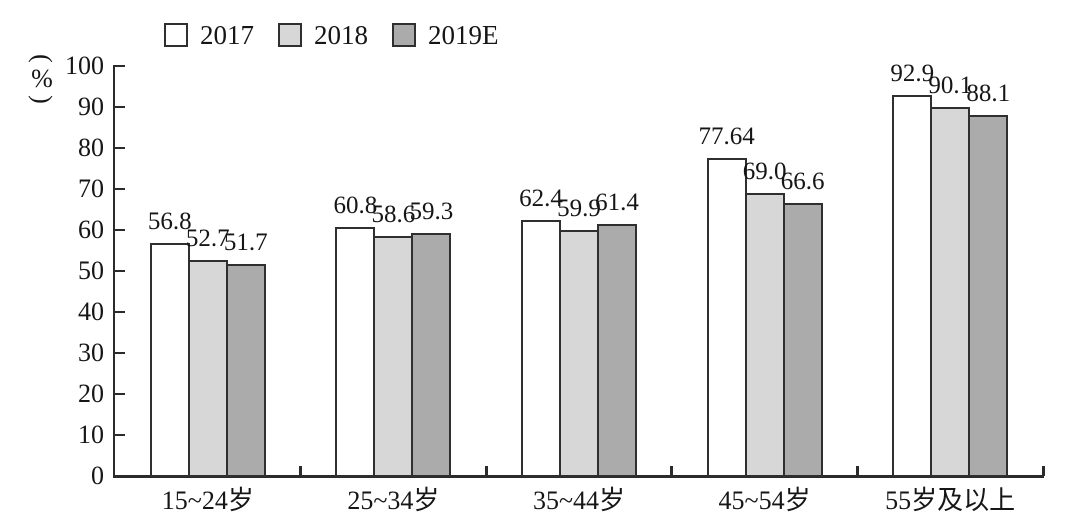 The image size is (1080, 531). I want to click on bar-2017-35~44岁, so click(541, 348).